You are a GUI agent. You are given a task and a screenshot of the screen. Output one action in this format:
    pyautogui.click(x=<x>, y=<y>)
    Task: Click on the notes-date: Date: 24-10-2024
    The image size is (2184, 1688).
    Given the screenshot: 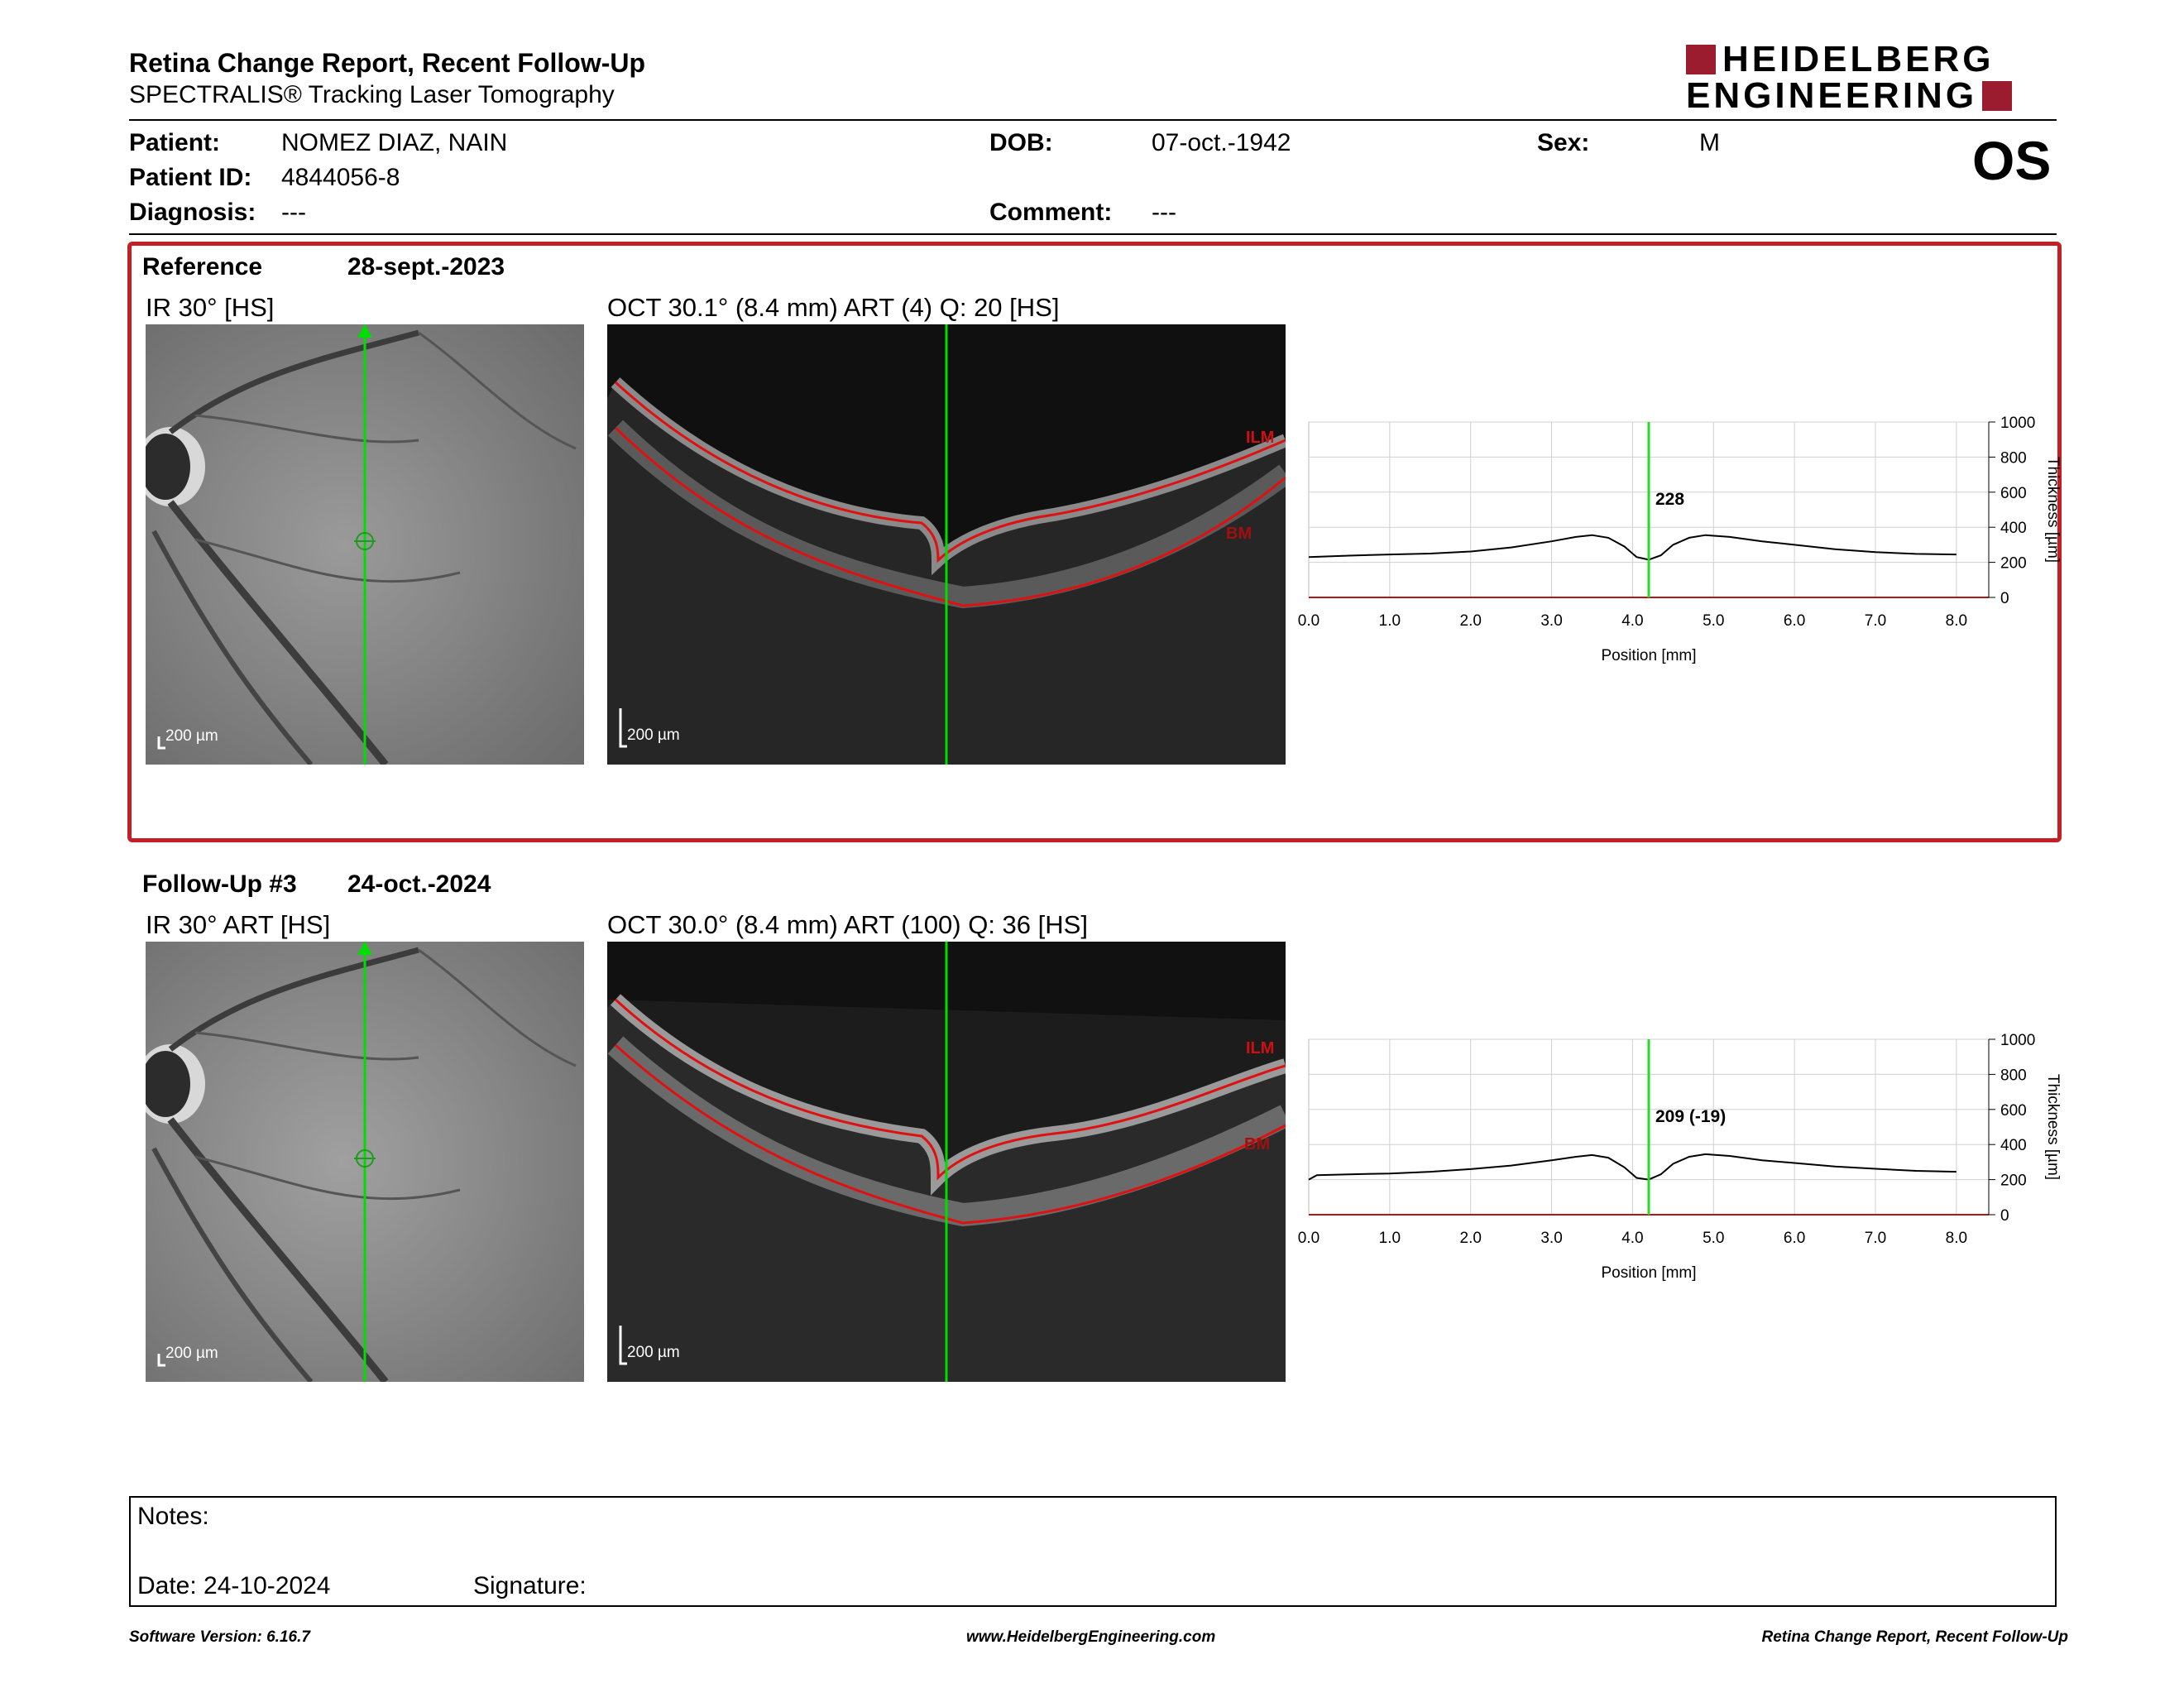 What is the action you would take?
    pyautogui.click(x=234, y=1585)
    